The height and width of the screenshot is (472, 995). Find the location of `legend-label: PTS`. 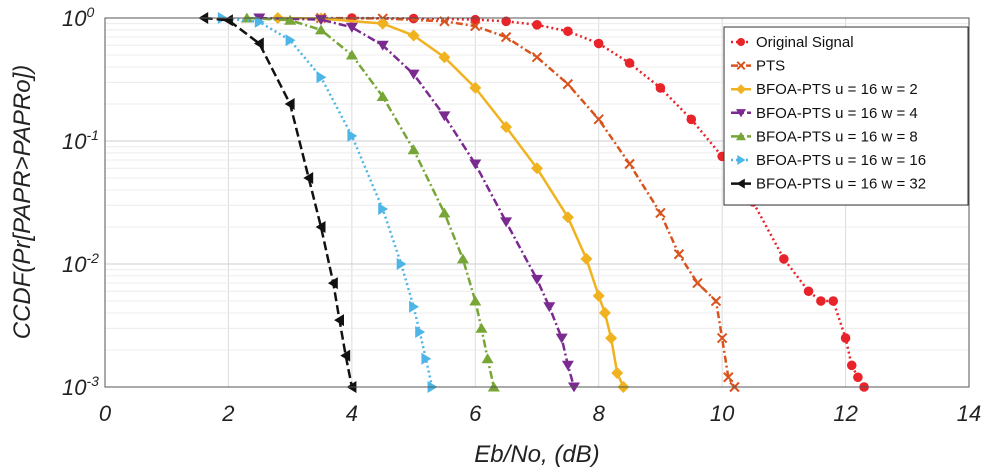

legend-label: PTS is located at coordinates (770, 66).